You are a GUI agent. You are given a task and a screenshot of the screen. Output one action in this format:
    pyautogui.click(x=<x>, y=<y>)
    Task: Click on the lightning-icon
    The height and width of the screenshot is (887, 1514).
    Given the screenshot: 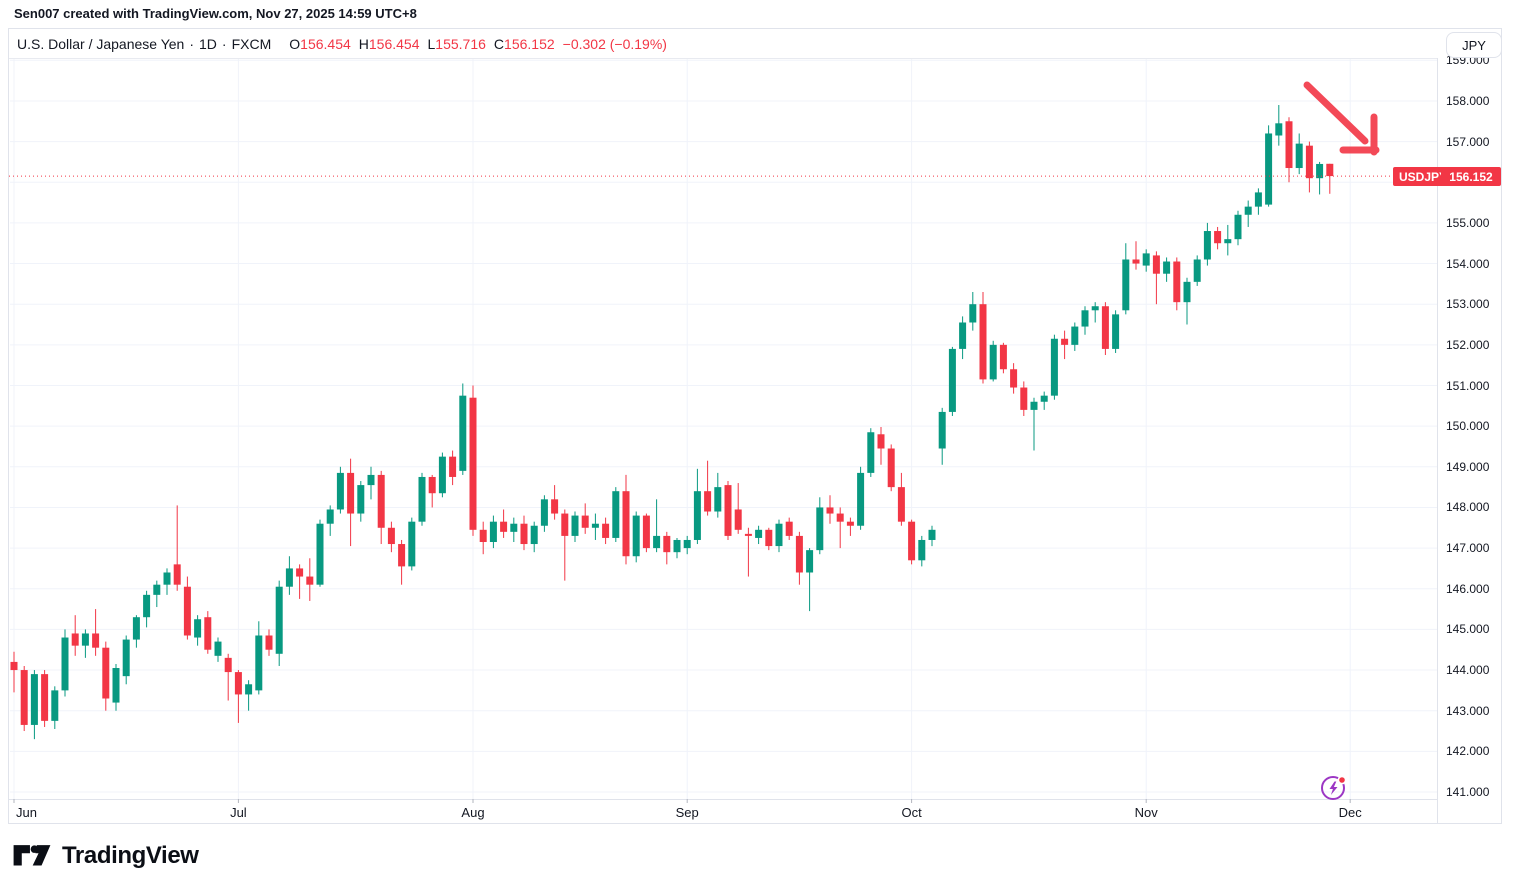 What is the action you would take?
    pyautogui.click(x=1334, y=787)
    